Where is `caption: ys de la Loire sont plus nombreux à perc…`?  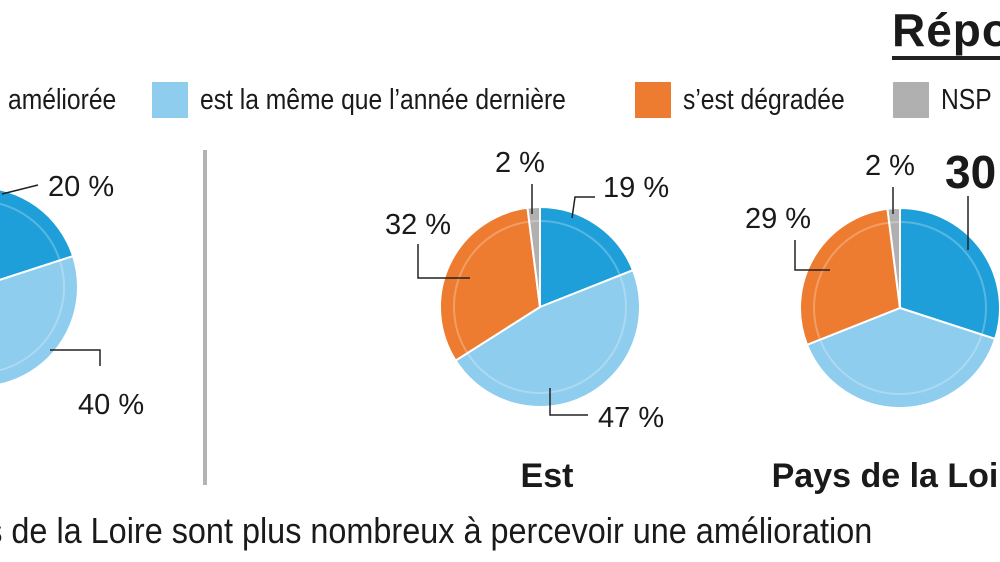
caption: ys de la Loire sont plus nombreux à perc… is located at coordinates (436, 530).